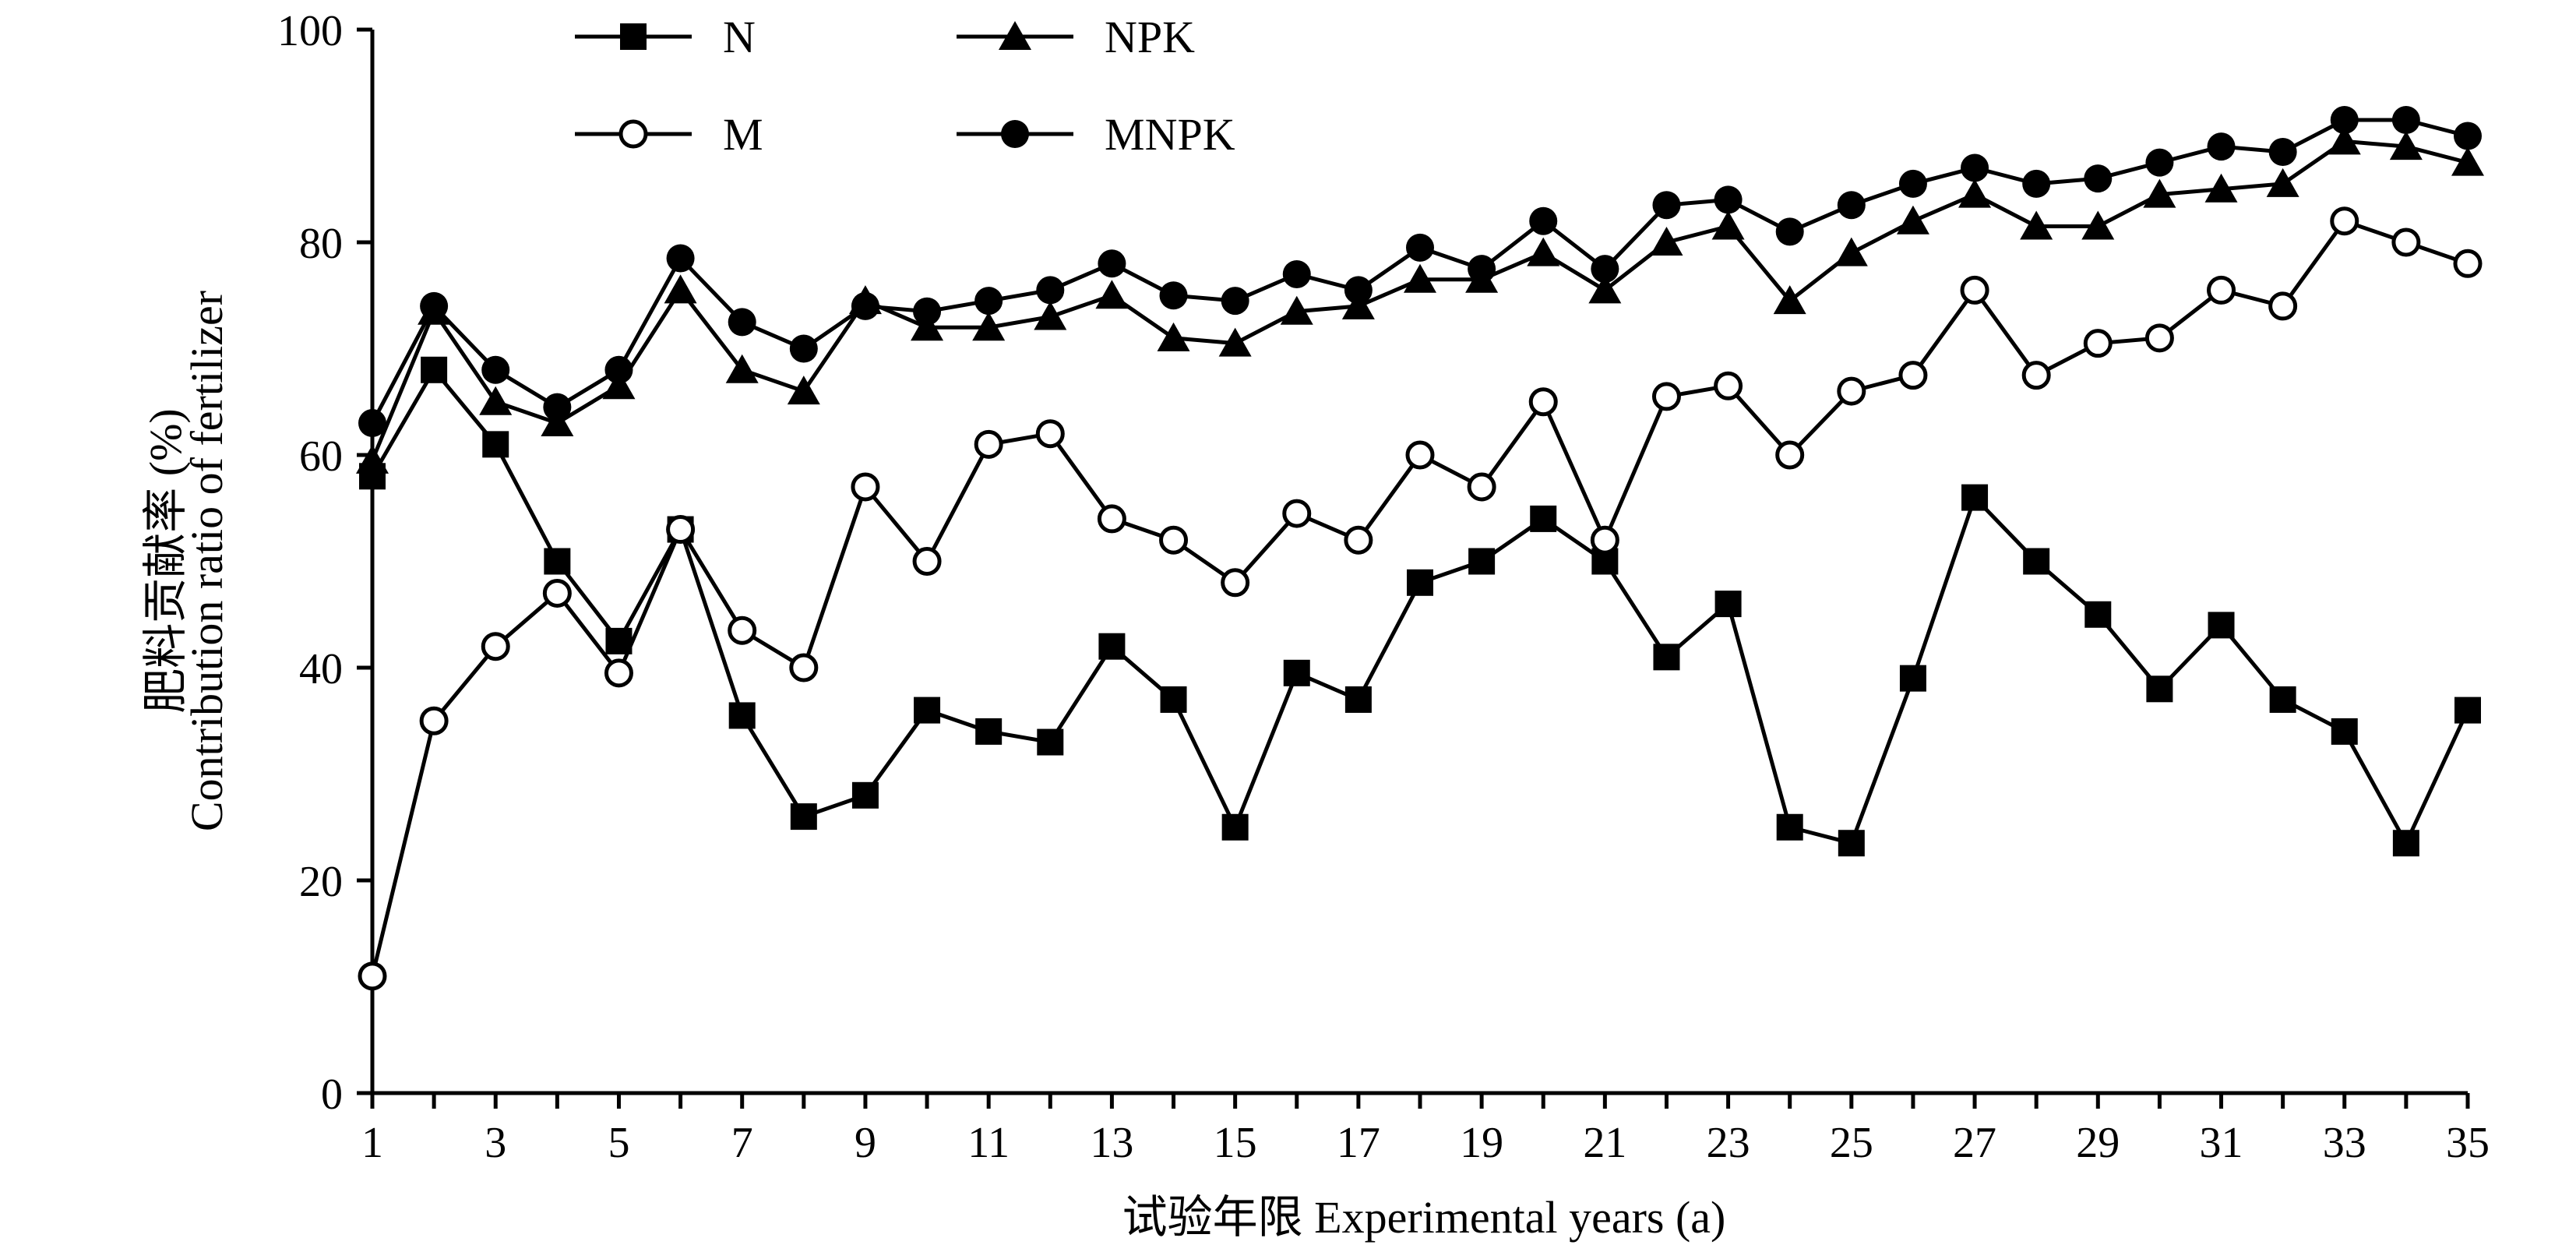 This screenshot has width=2576, height=1245. I want to click on x-tick-label: 9, so click(865, 1143).